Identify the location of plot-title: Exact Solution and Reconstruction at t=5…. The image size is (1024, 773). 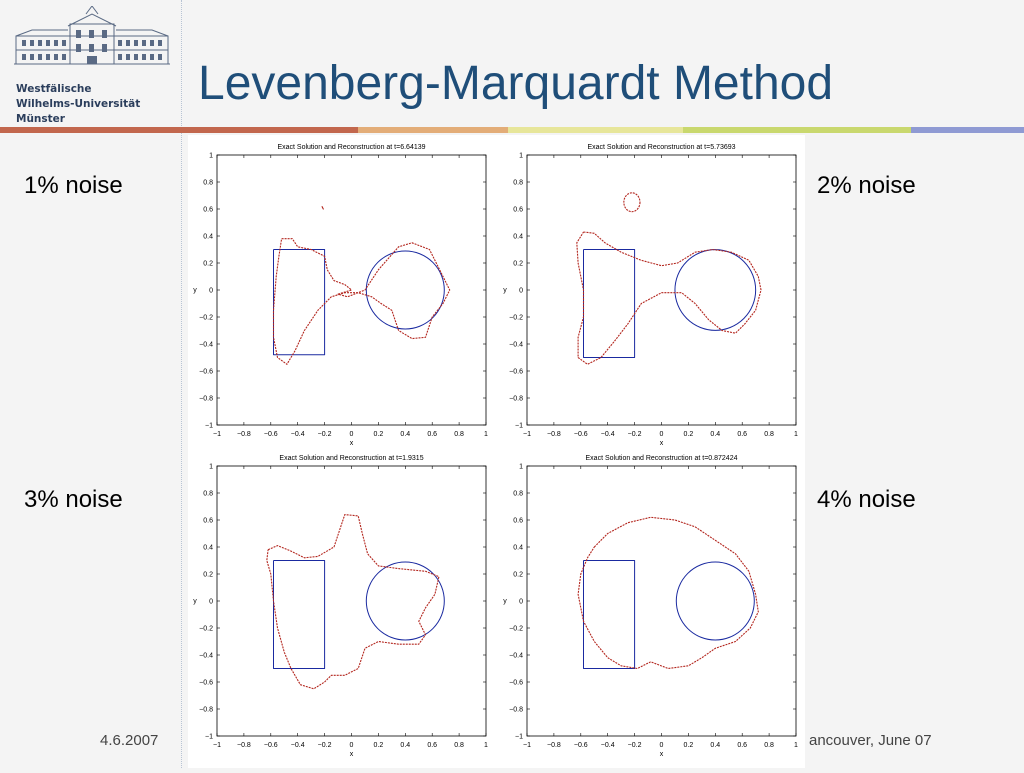
(661, 147).